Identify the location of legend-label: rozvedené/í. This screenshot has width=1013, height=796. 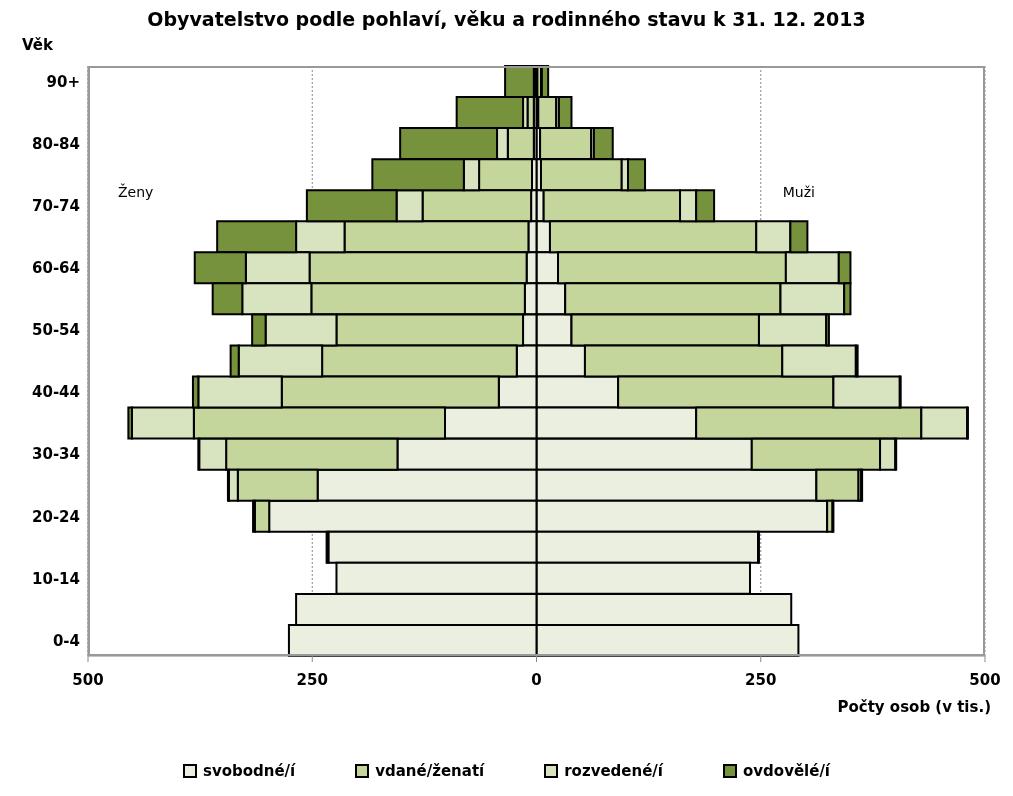
(613, 771).